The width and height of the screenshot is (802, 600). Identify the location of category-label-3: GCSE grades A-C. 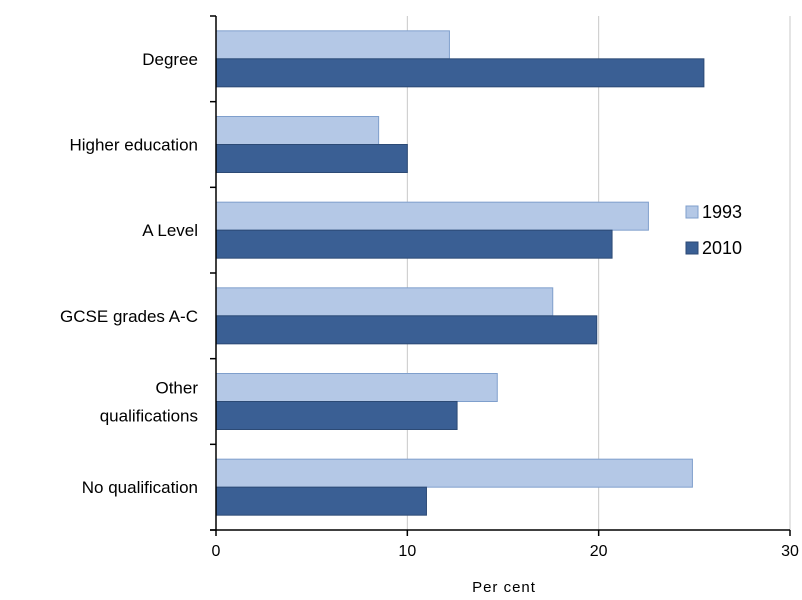
(129, 316).